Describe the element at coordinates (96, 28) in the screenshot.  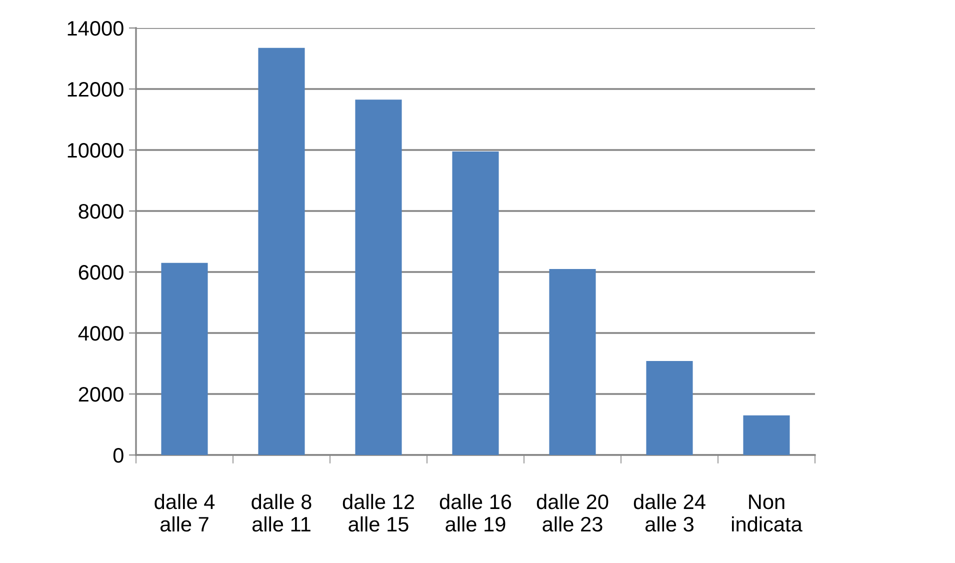
I see `y-tick-label: 14000` at that location.